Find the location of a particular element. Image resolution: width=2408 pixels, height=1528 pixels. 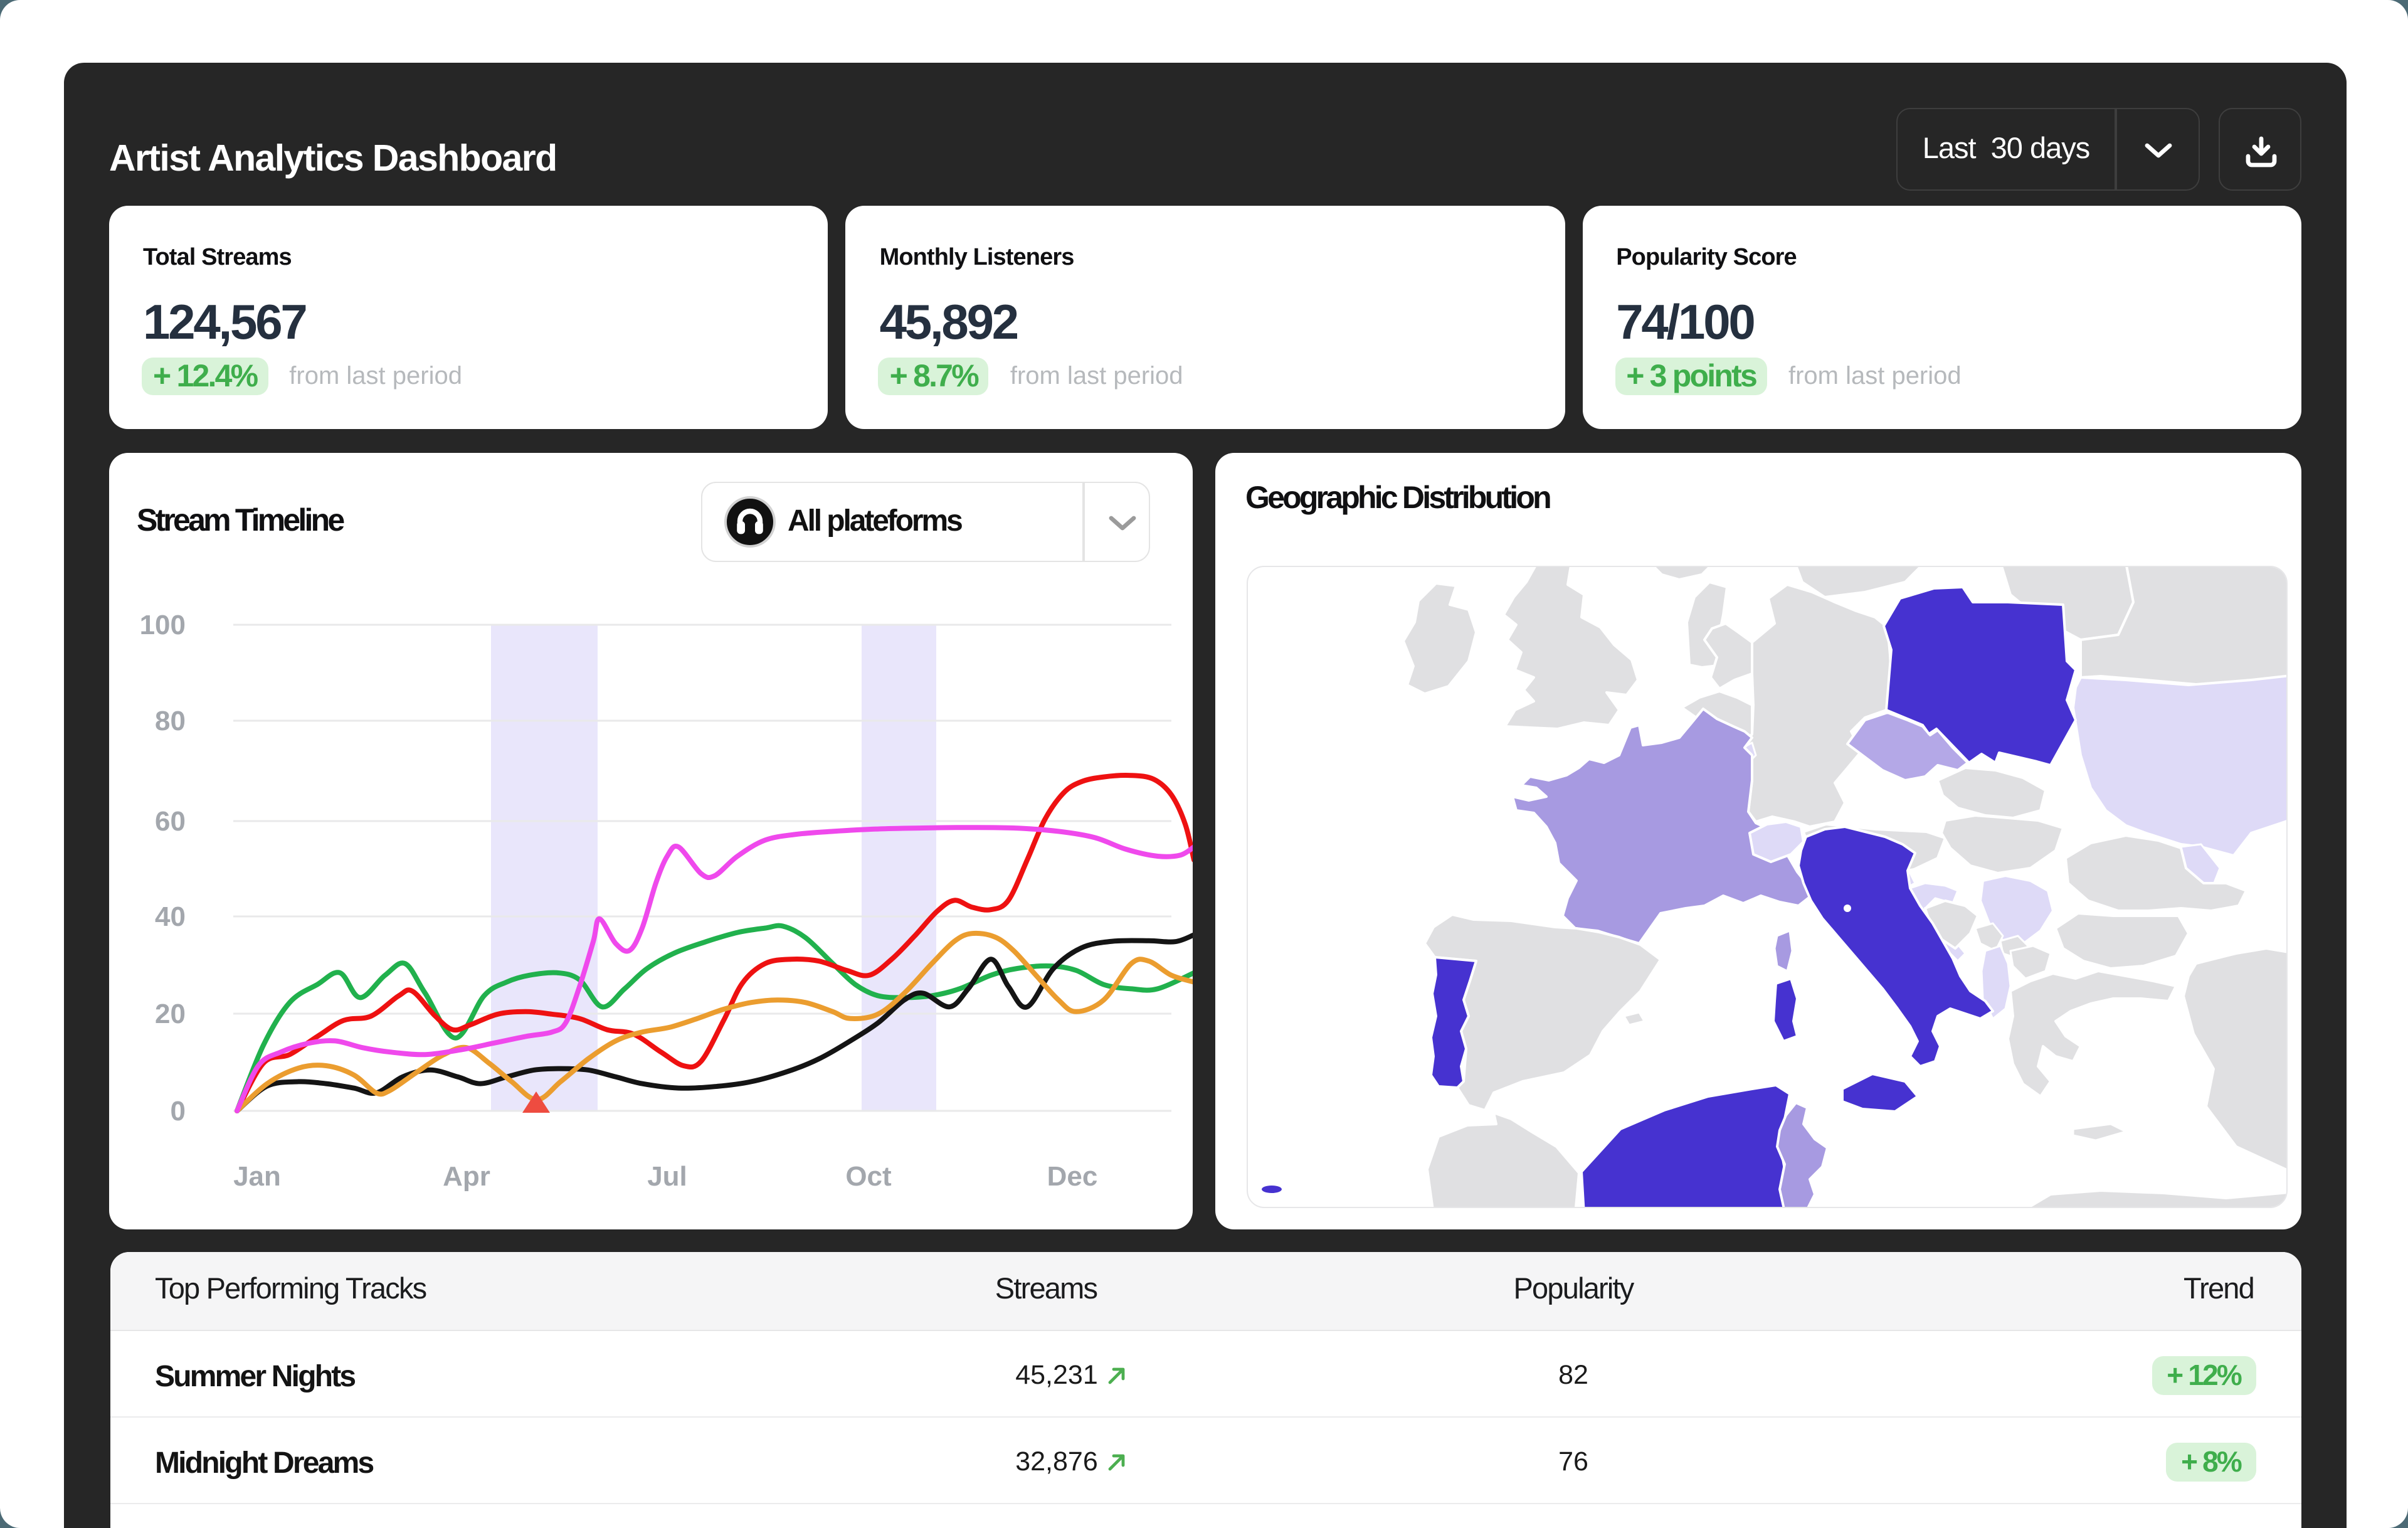

svg-text: Jul is located at coordinates (667, 1175).